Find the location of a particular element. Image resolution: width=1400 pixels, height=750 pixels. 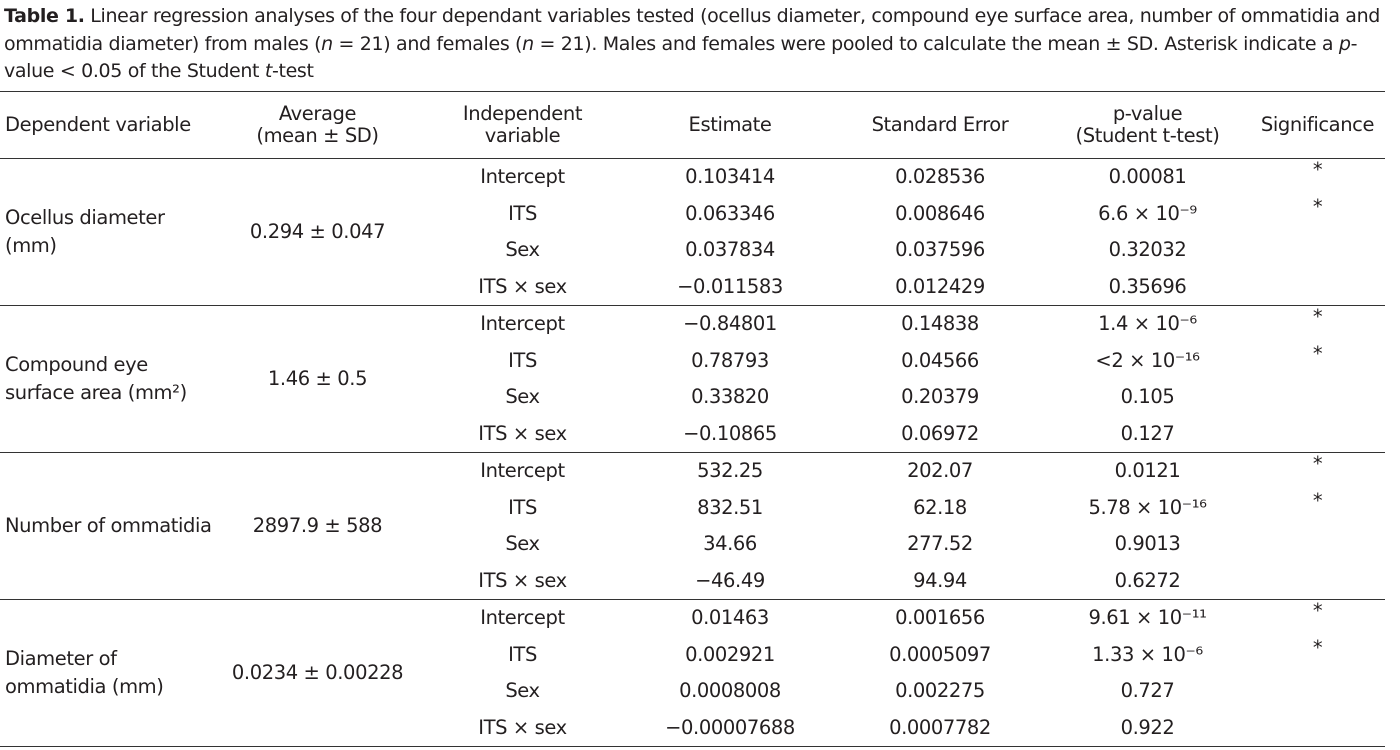

table-row: ITS 0.063346 0.008646 6.6 × 10⁻⁹ * is located at coordinates (692, 213).